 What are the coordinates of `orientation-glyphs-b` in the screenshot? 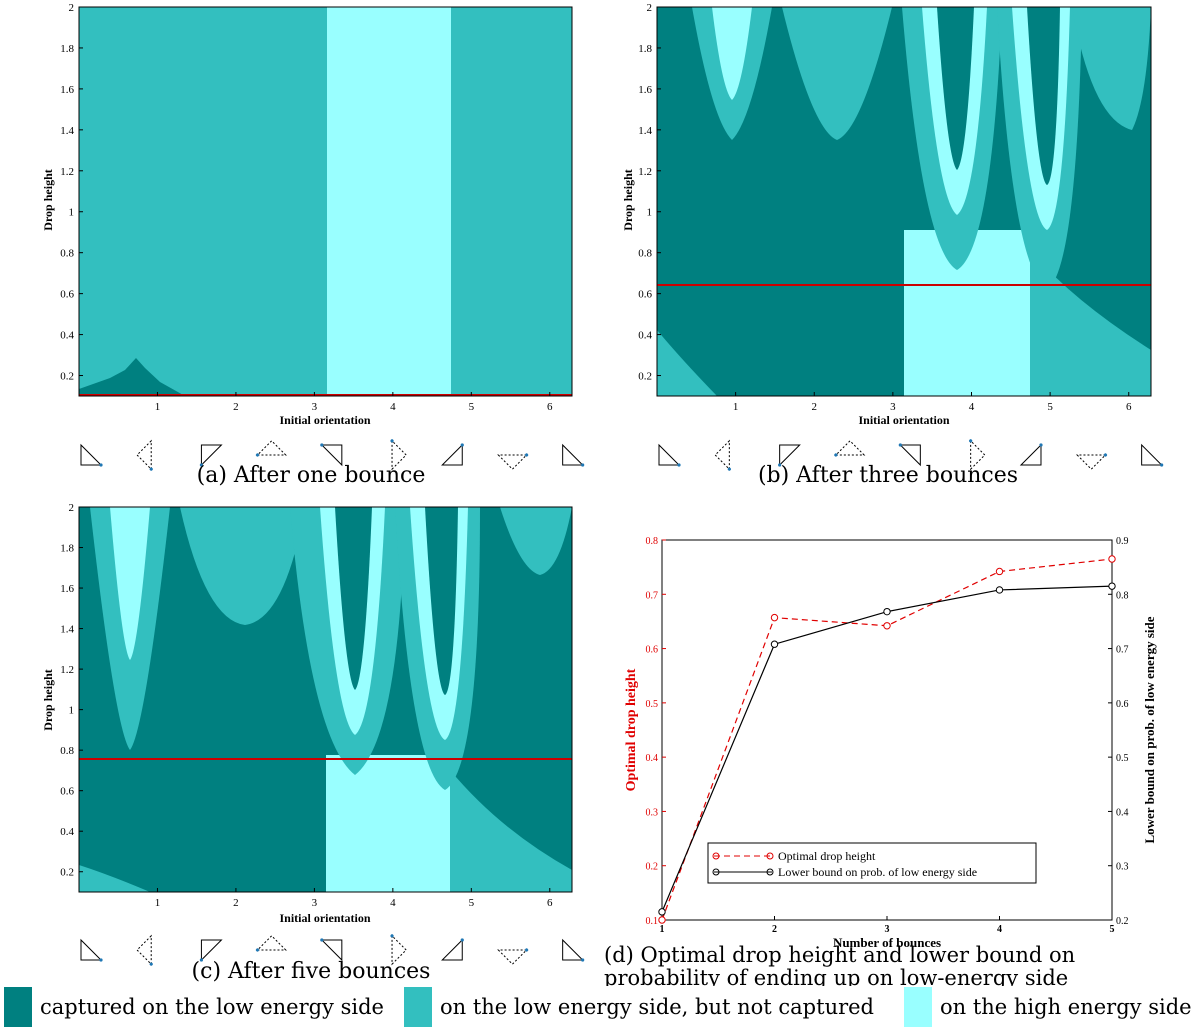 It's located at (911, 455).